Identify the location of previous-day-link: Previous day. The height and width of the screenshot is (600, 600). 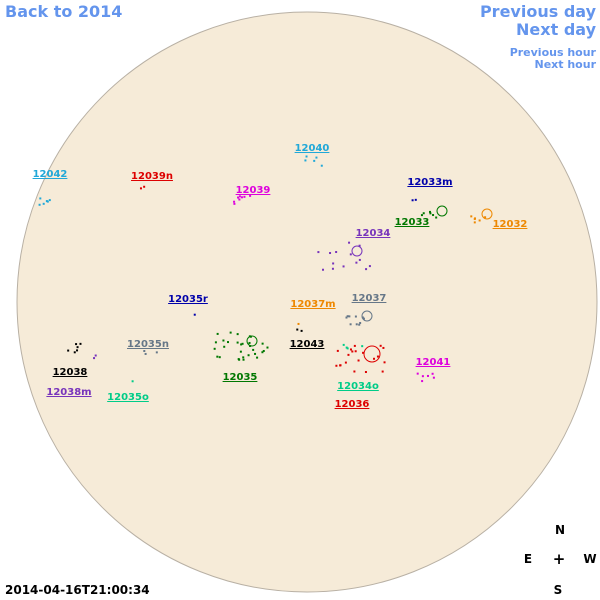
(538, 11).